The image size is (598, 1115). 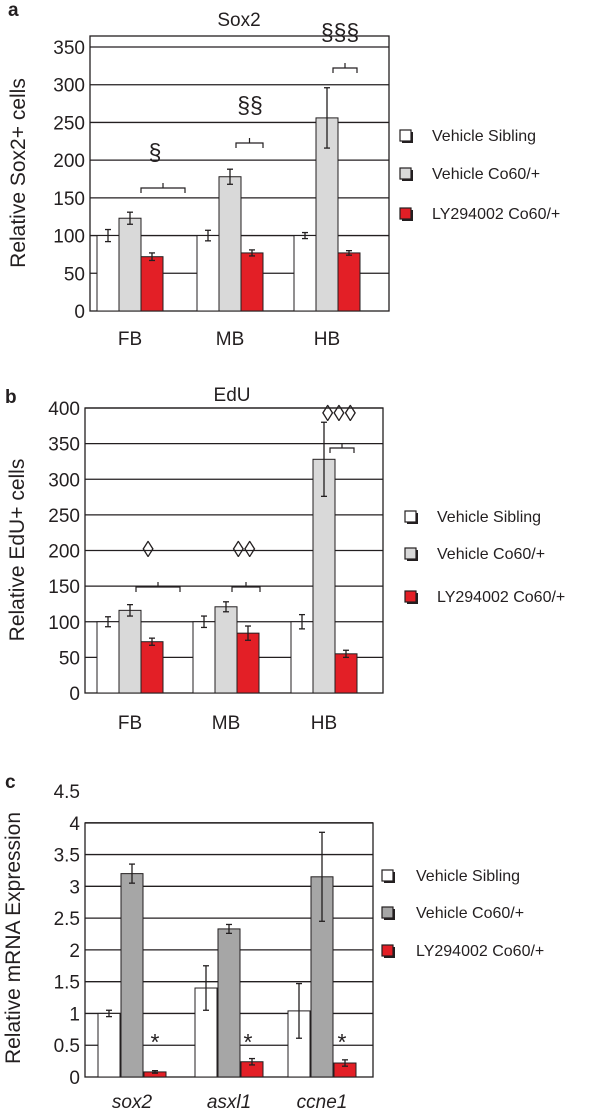 What do you see at coordinates (17, 550) in the screenshot?
I see `y-axis-label: Relative EdU+ cells` at bounding box center [17, 550].